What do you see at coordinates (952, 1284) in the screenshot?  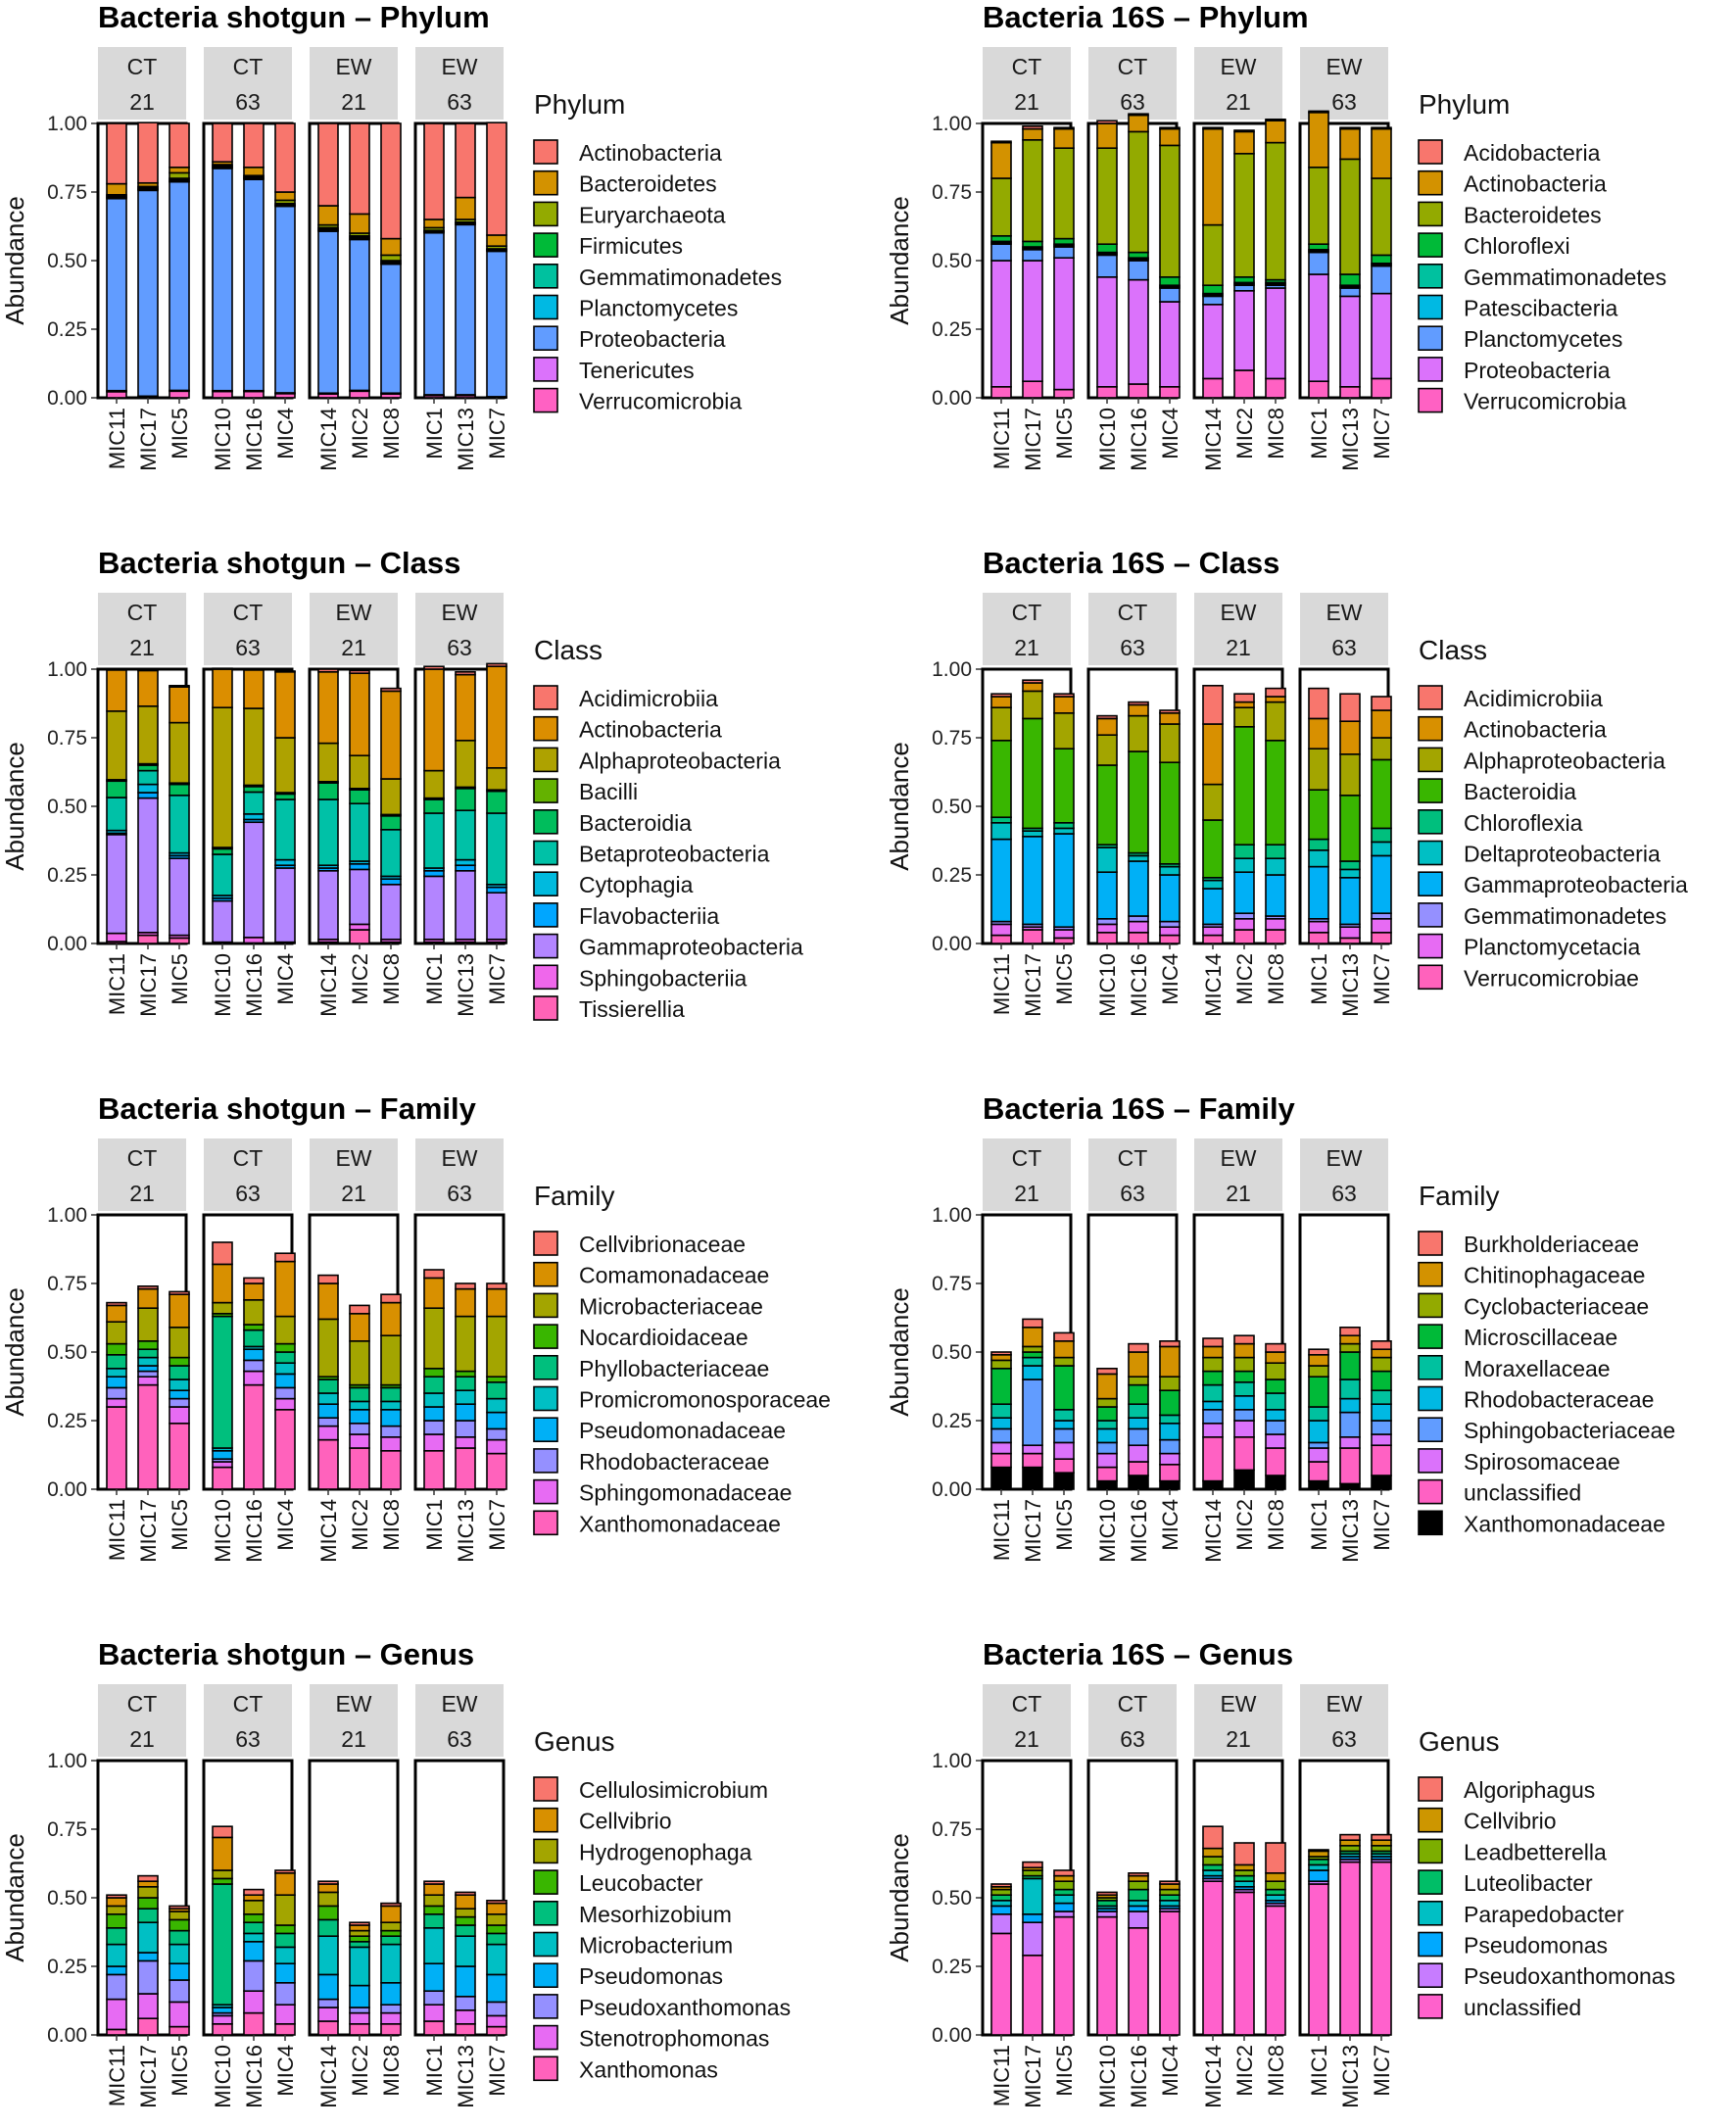 I see `y-tick-label: 0.75` at bounding box center [952, 1284].